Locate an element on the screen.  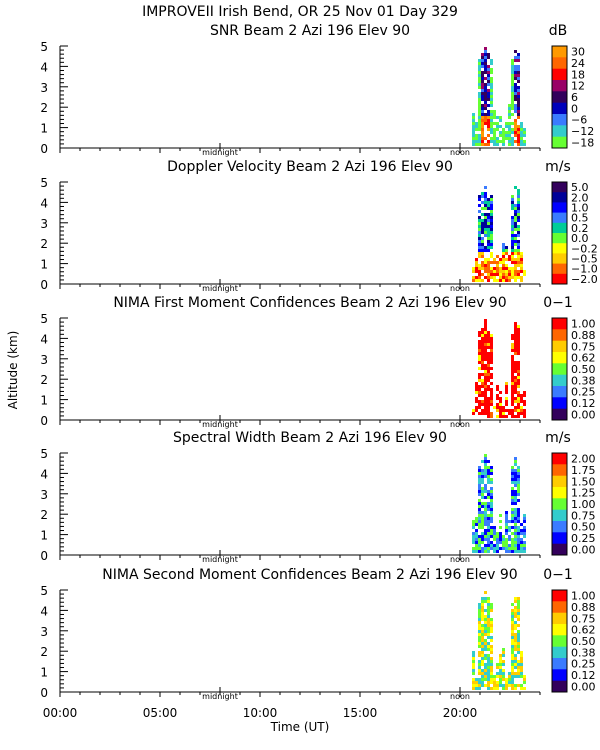
colorbar-label: 0.88 is located at coordinates (583, 335).